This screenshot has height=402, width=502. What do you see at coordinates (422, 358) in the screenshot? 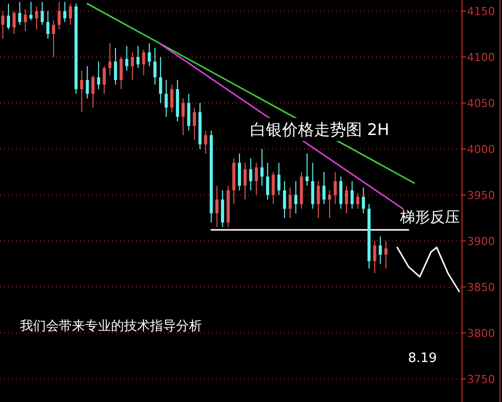
I see `annotation: 8.19` at bounding box center [422, 358].